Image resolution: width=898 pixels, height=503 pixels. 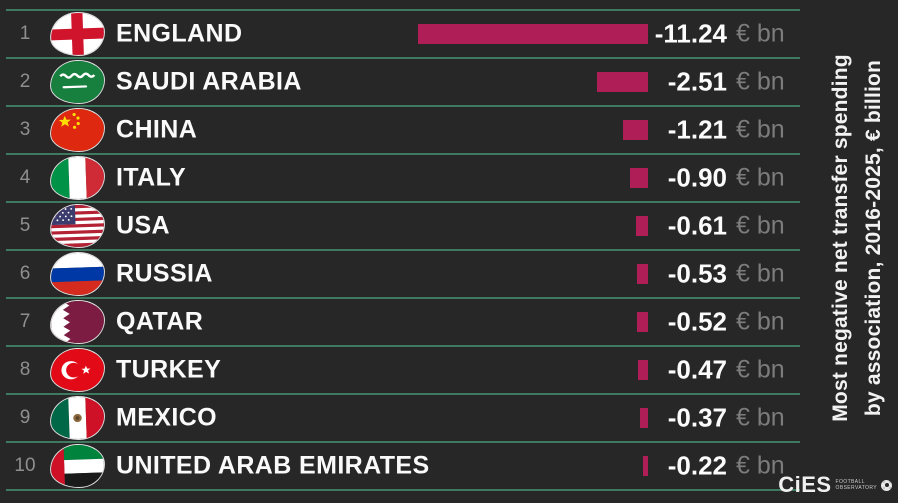 I want to click on chart-title-line2: by association, 2016-2025, € billion, so click(x=873, y=238).